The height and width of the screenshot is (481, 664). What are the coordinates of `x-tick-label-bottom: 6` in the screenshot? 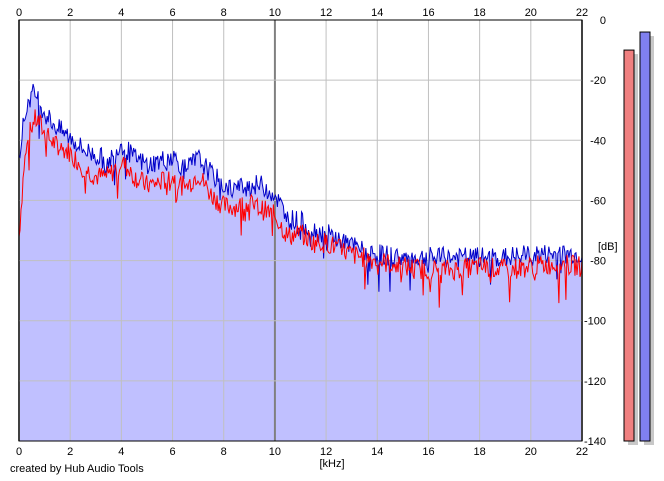 It's located at (172, 452).